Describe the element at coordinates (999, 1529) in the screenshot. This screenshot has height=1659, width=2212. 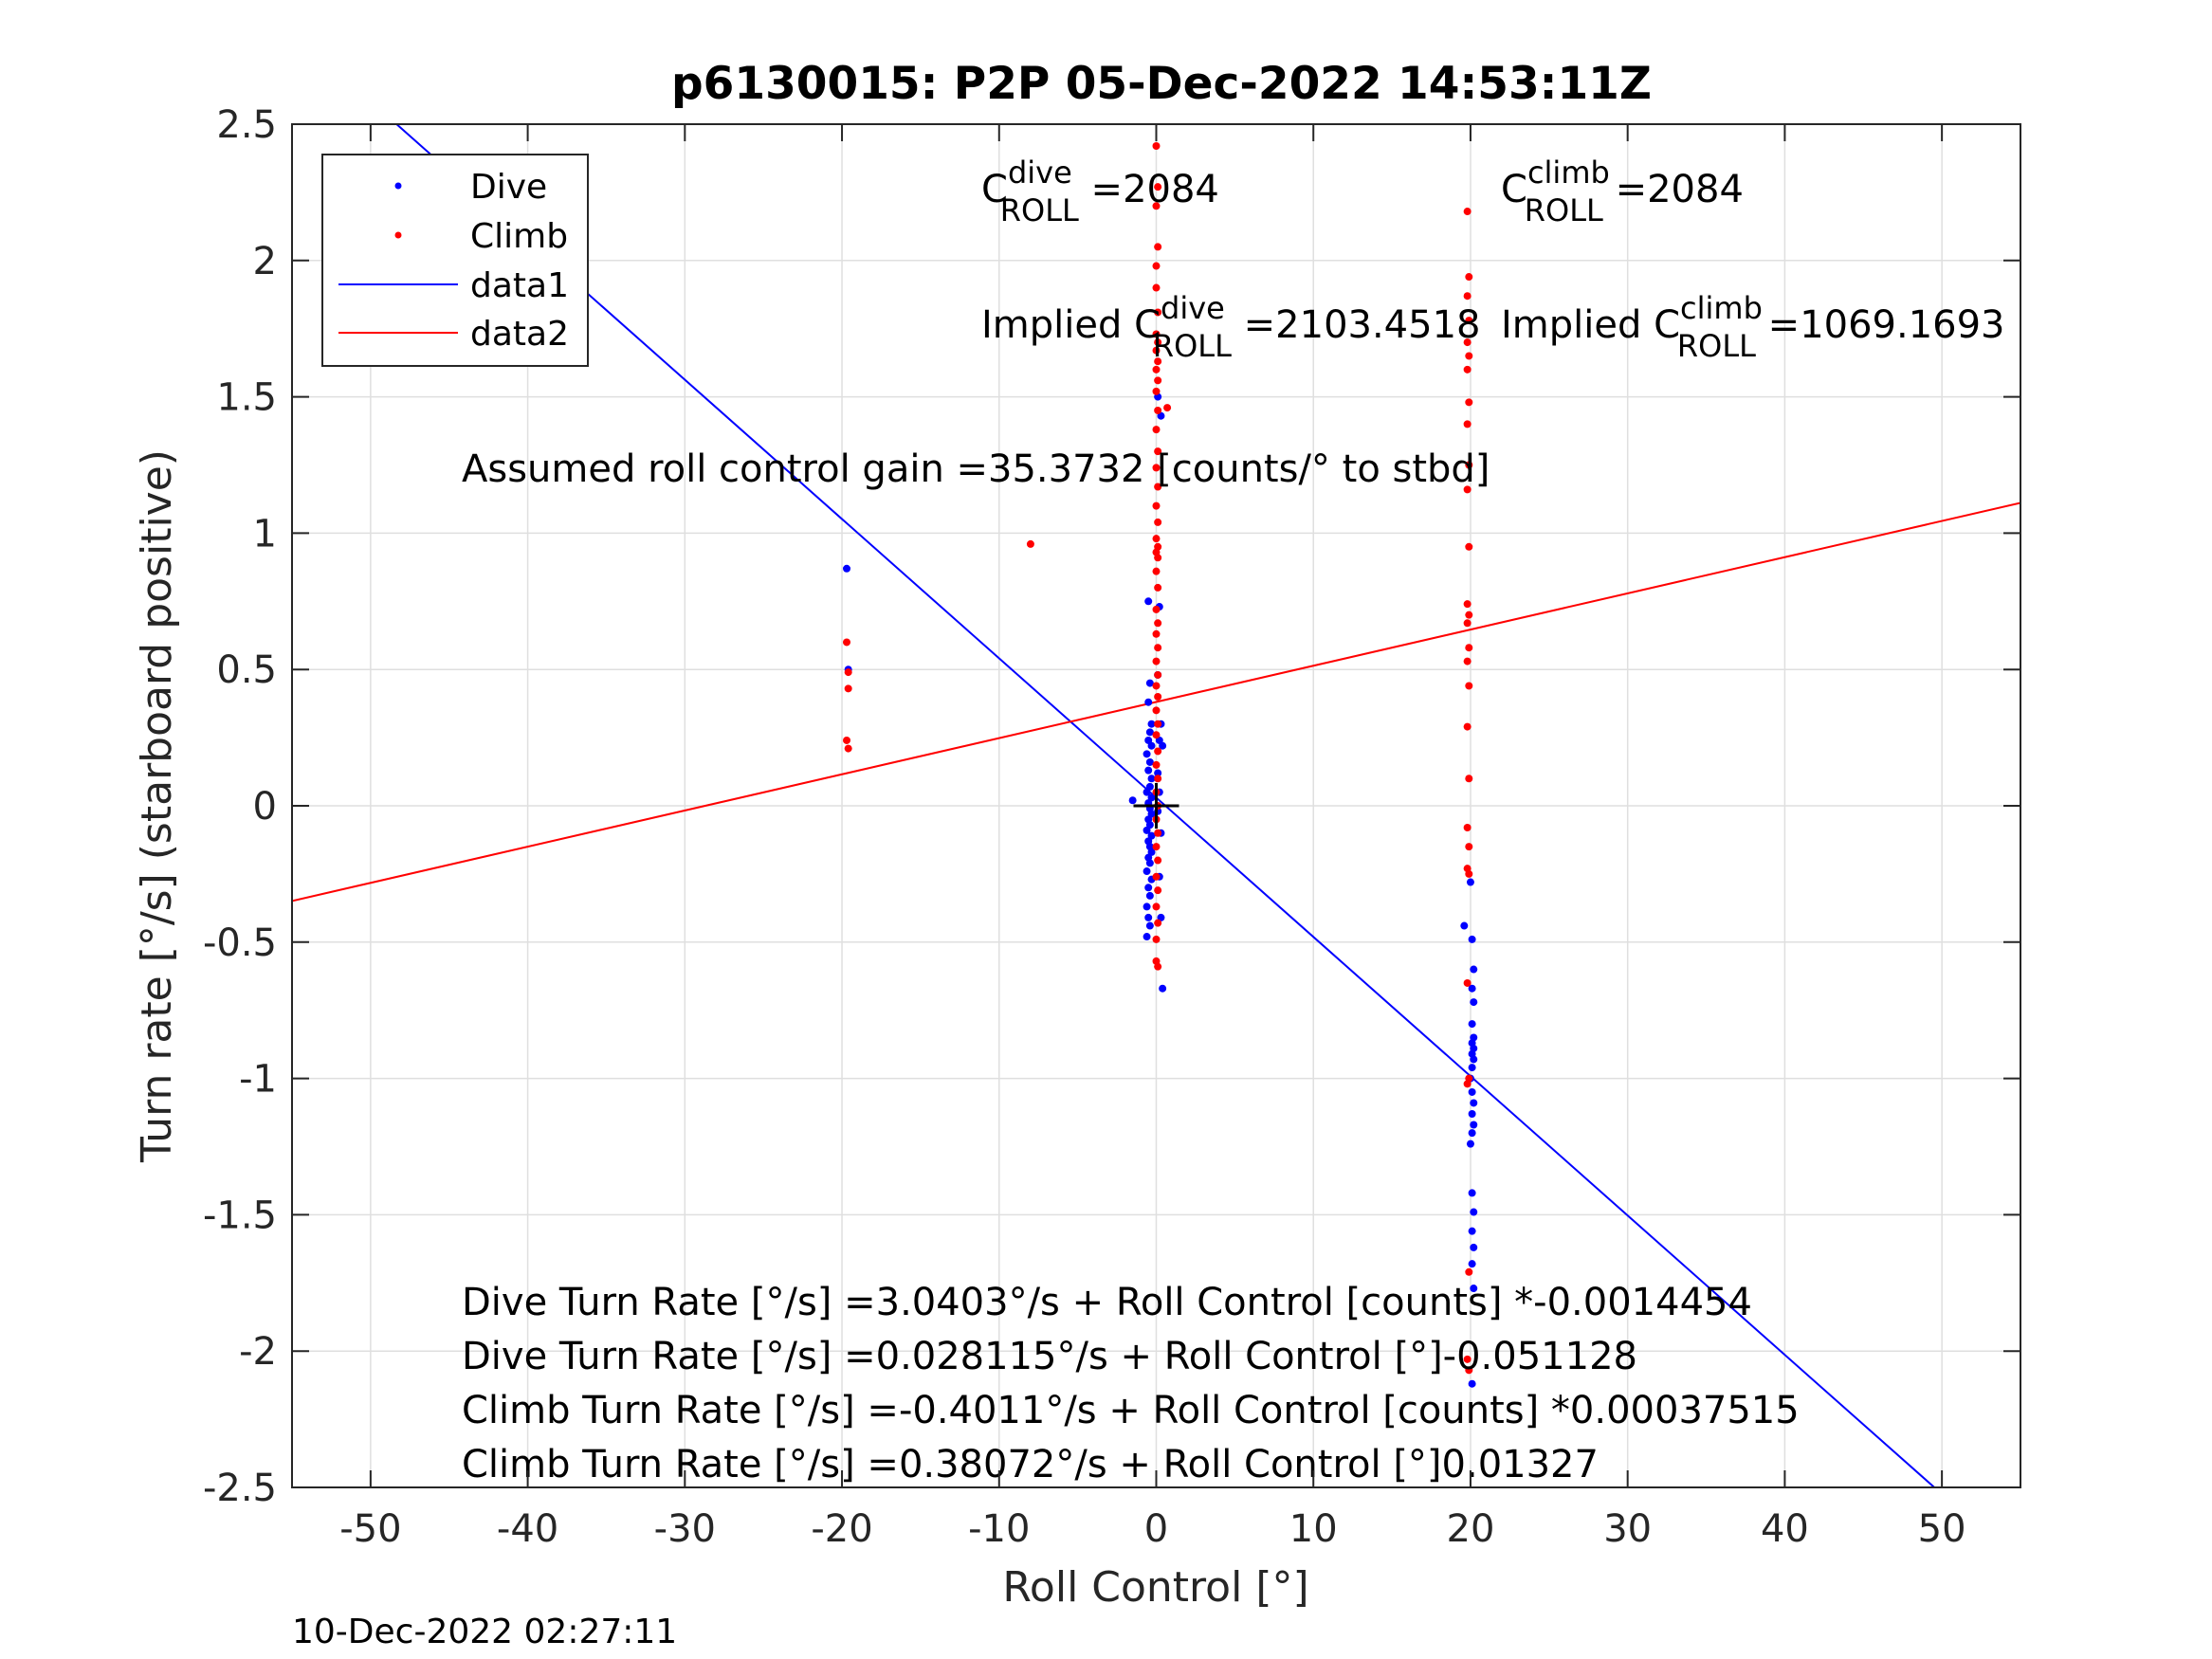
I see `x-tick-label: -10` at that location.